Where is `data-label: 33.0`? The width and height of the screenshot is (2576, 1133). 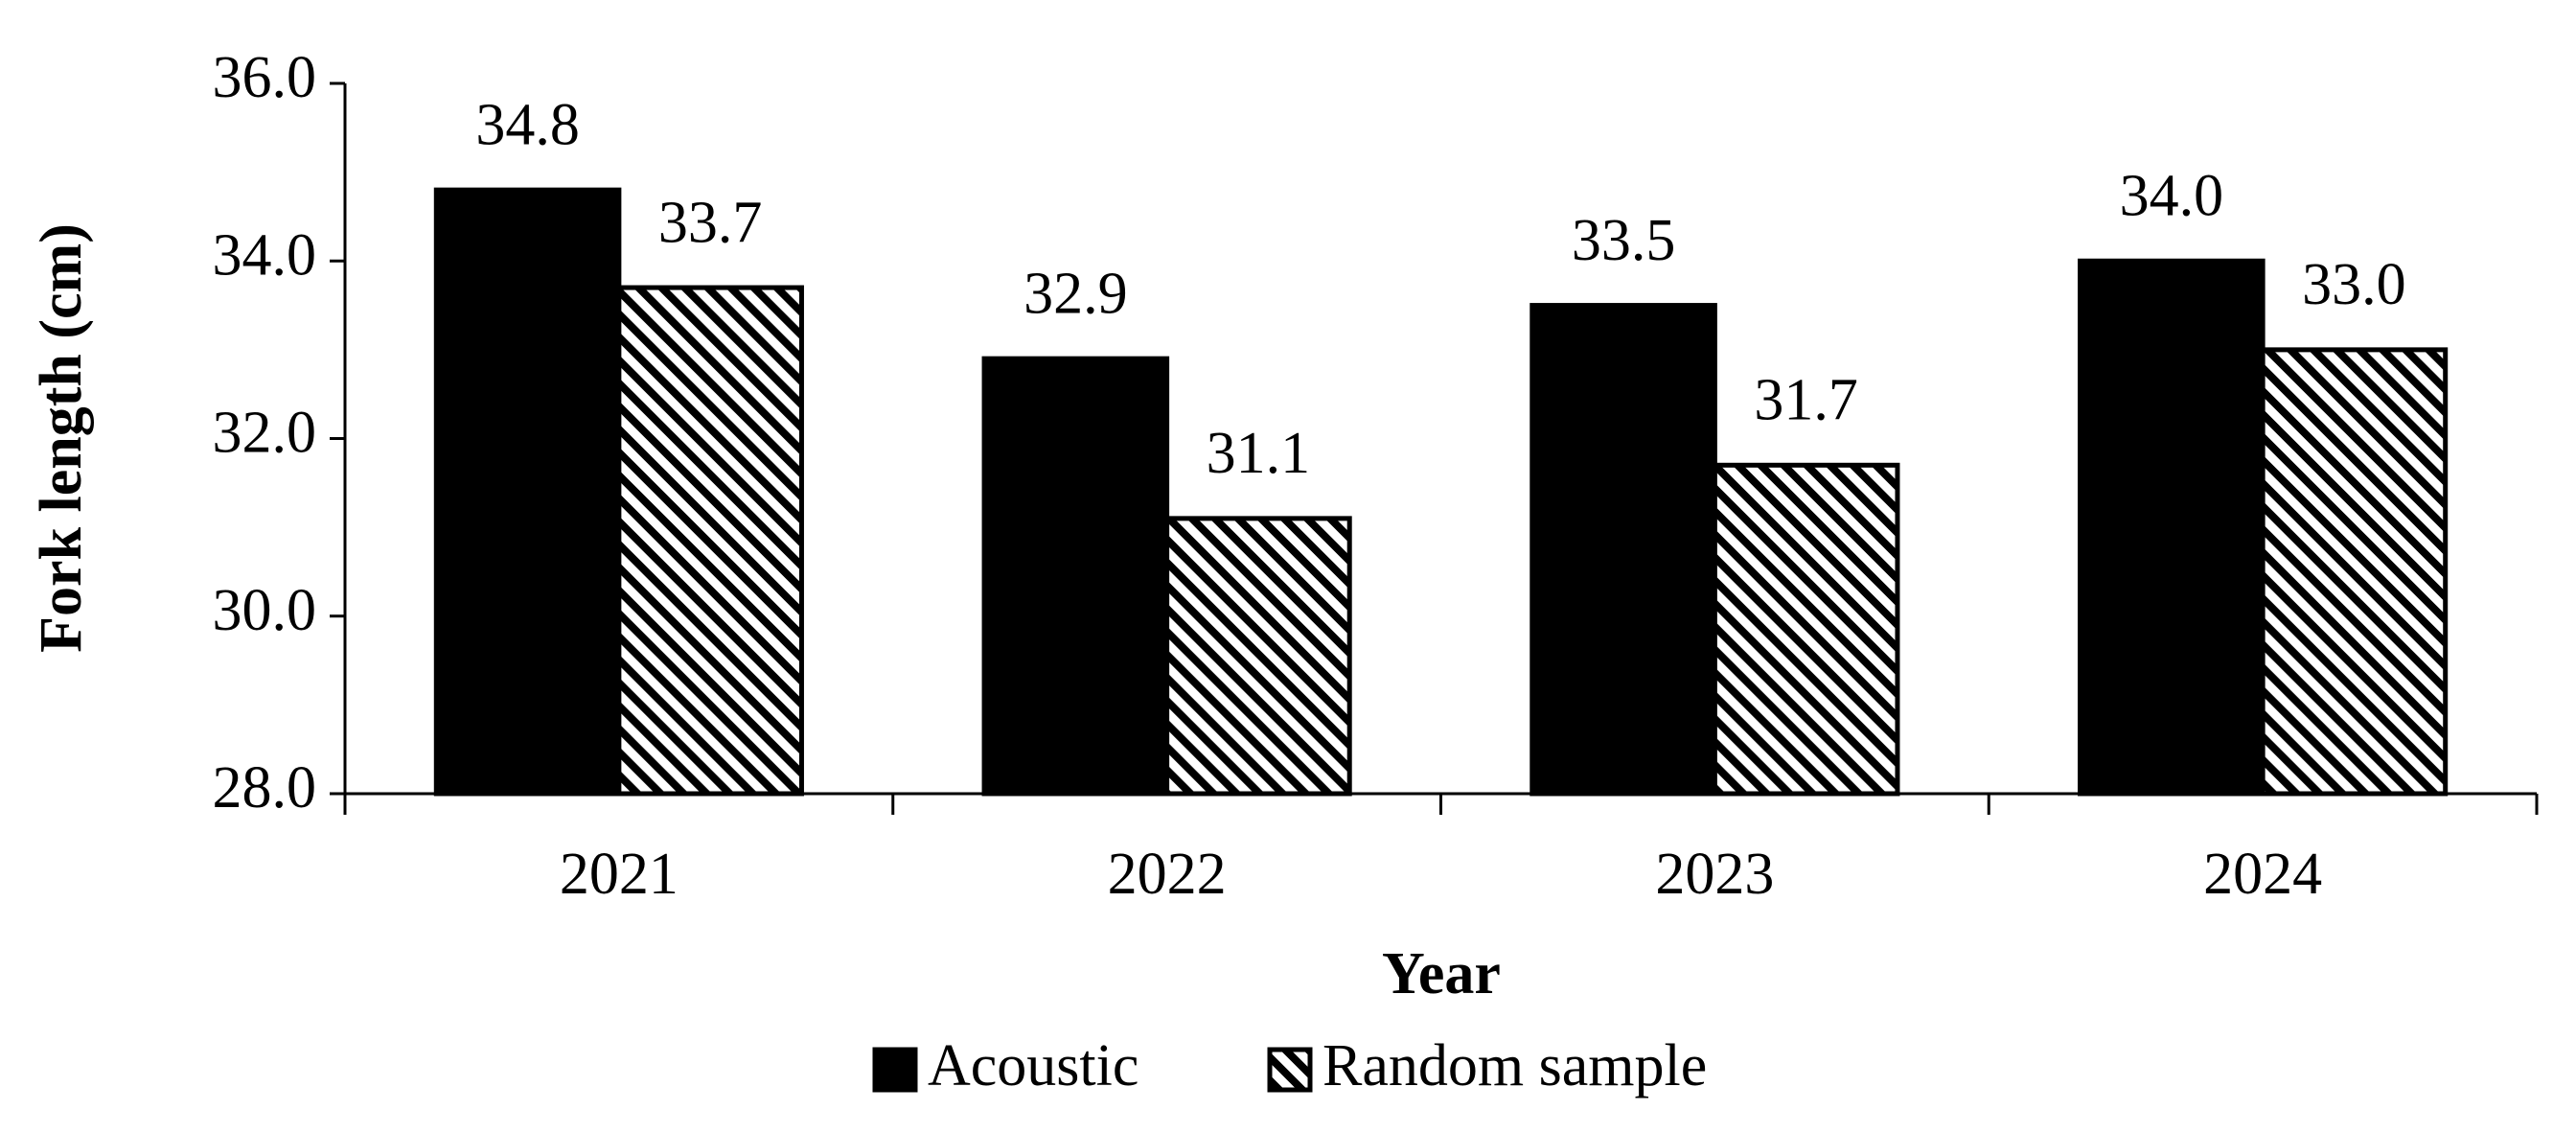
data-label: 33.0 is located at coordinates (2354, 284).